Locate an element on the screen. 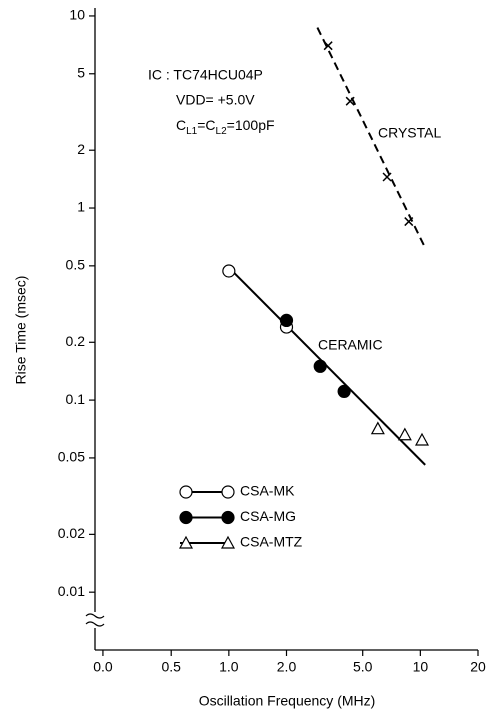  x-tick-label: 20 is located at coordinates (478, 667).